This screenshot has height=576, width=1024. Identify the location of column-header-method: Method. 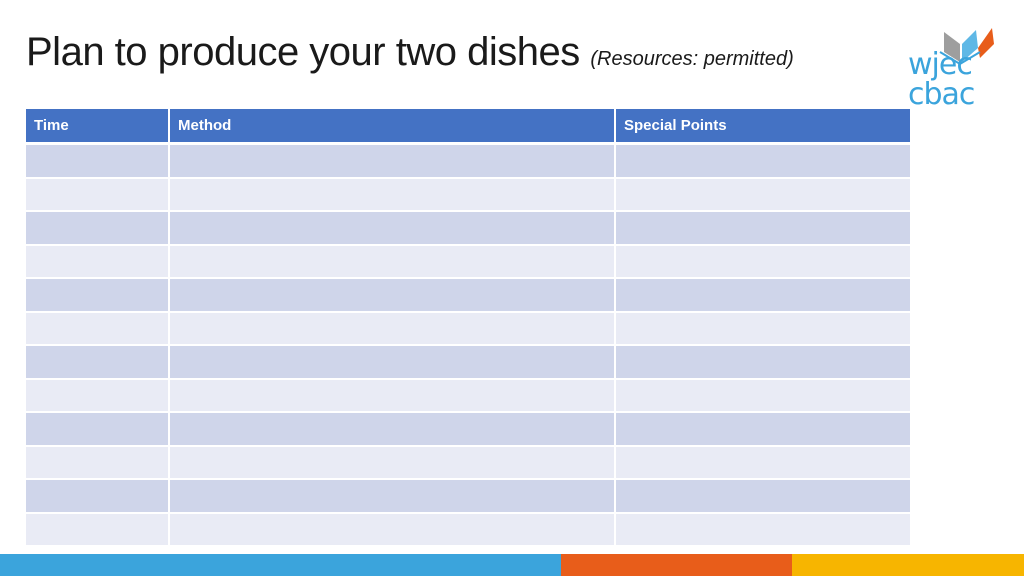
(392, 127).